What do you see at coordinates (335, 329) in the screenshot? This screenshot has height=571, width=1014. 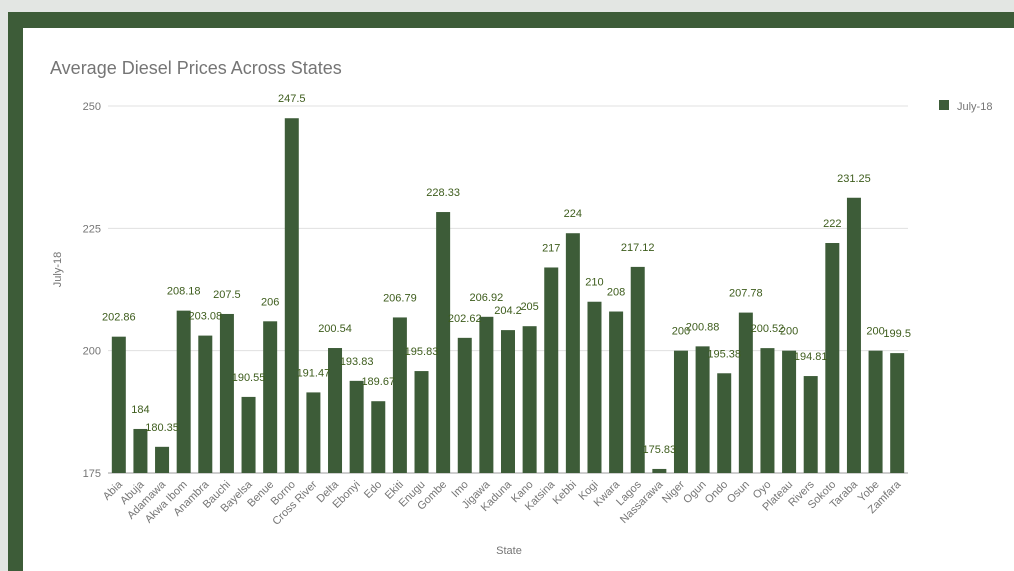 I see `data-label: 200.54` at bounding box center [335, 329].